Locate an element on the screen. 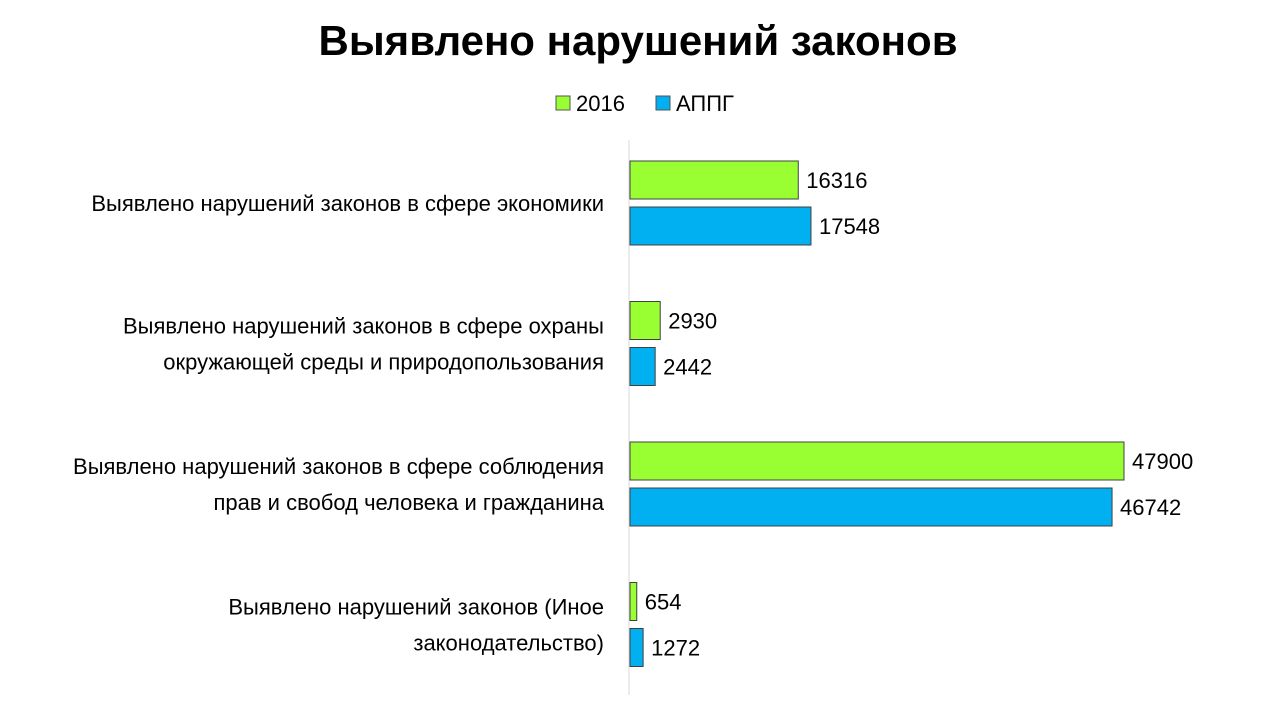 The height and width of the screenshot is (720, 1280). category-label-line: прав и свобод человека и гражданина is located at coordinates (409, 502).